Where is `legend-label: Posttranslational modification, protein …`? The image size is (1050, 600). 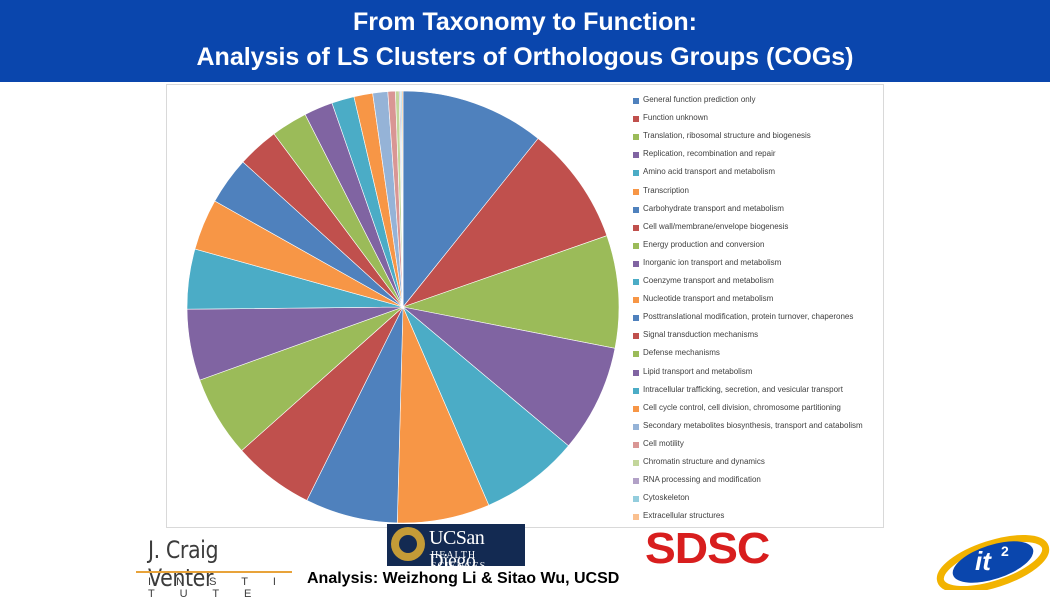
legend-label: Posttranslational modification, protein … is located at coordinates (748, 317).